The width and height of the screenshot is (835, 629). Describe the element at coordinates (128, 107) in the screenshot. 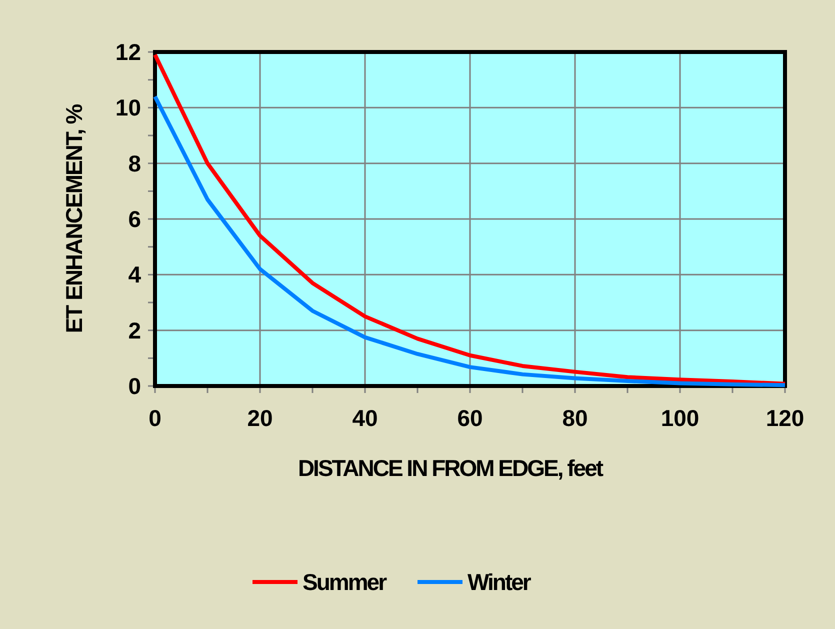

I see `y-tick-label: 10` at that location.